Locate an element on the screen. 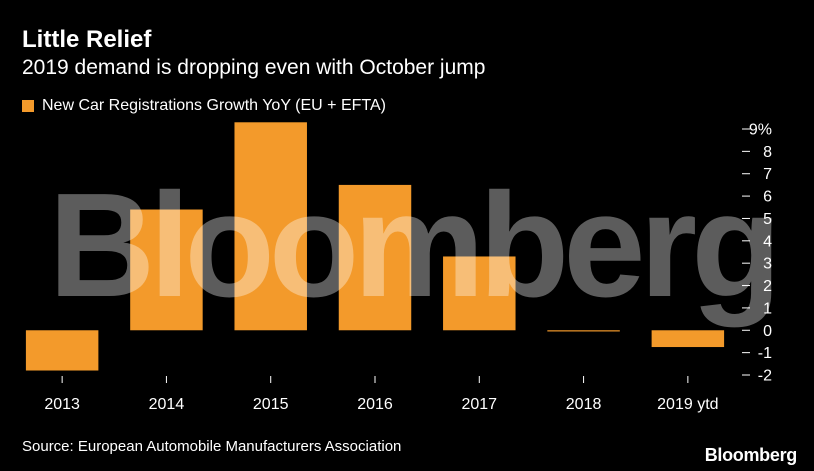 This screenshot has width=814, height=471. x-tick-label: 2013 is located at coordinates (62, 404).